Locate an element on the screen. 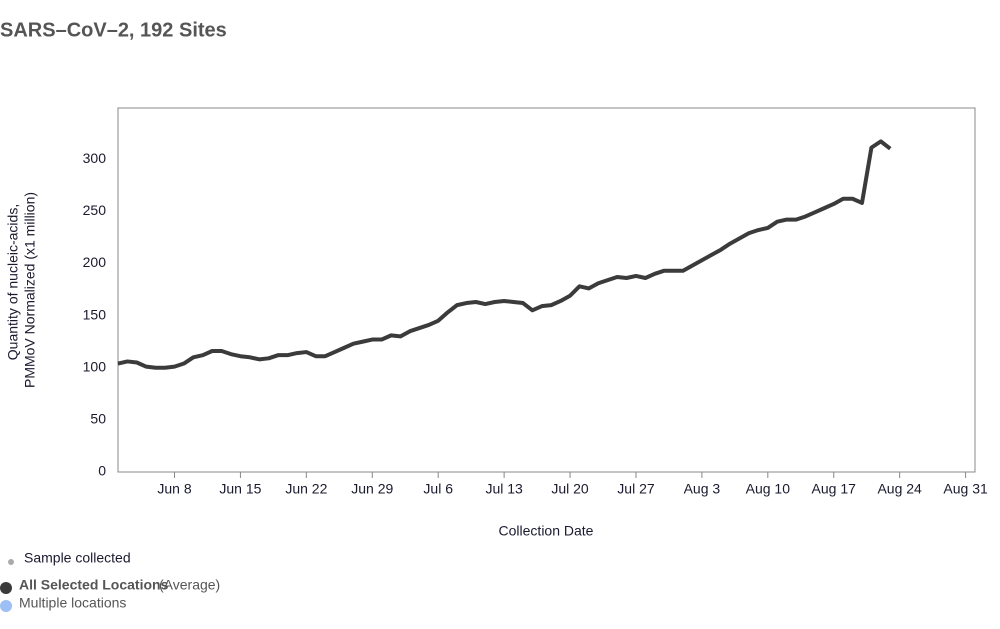  x-tick-label: Jul 27 is located at coordinates (636, 489).